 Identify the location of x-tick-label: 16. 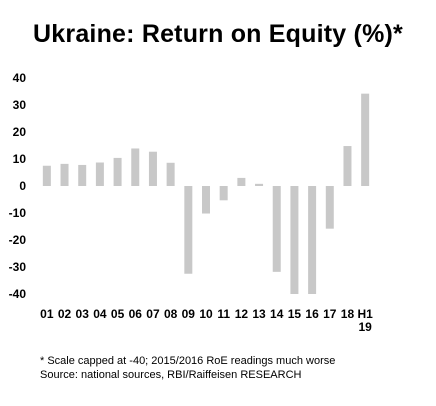
(312, 314).